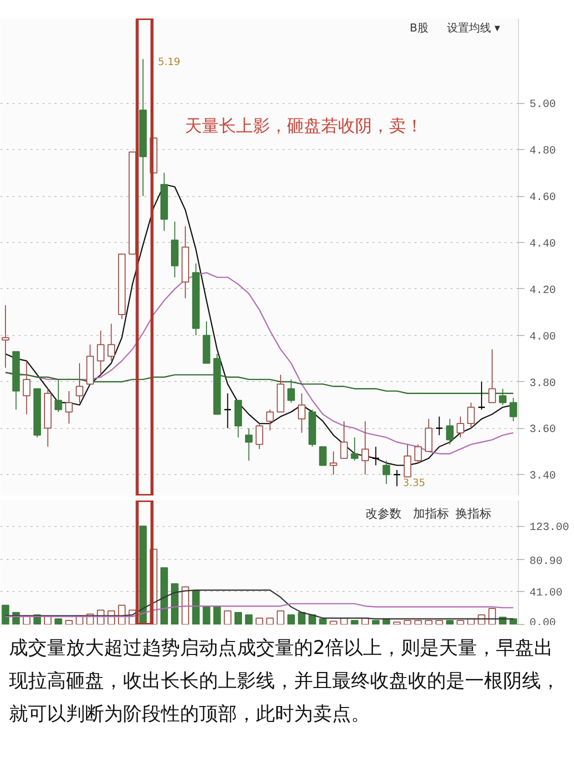 This screenshot has width=574, height=770. What do you see at coordinates (550, 528) in the screenshot?
I see `y-tick-label: 123.00` at bounding box center [550, 528].